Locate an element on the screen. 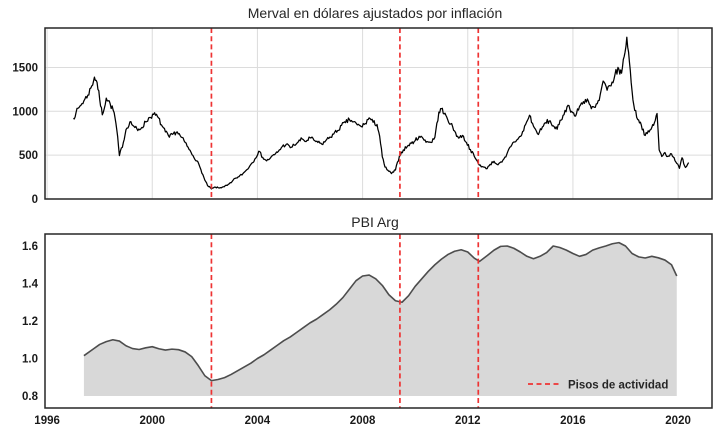 The image size is (720, 432). legend-label: Pisos de actividad is located at coordinates (618, 386).